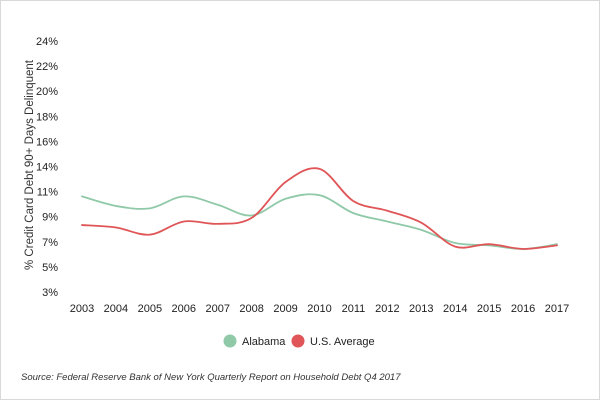 The image size is (600, 400). I want to click on y-tick-label: 20%, so click(47, 92).